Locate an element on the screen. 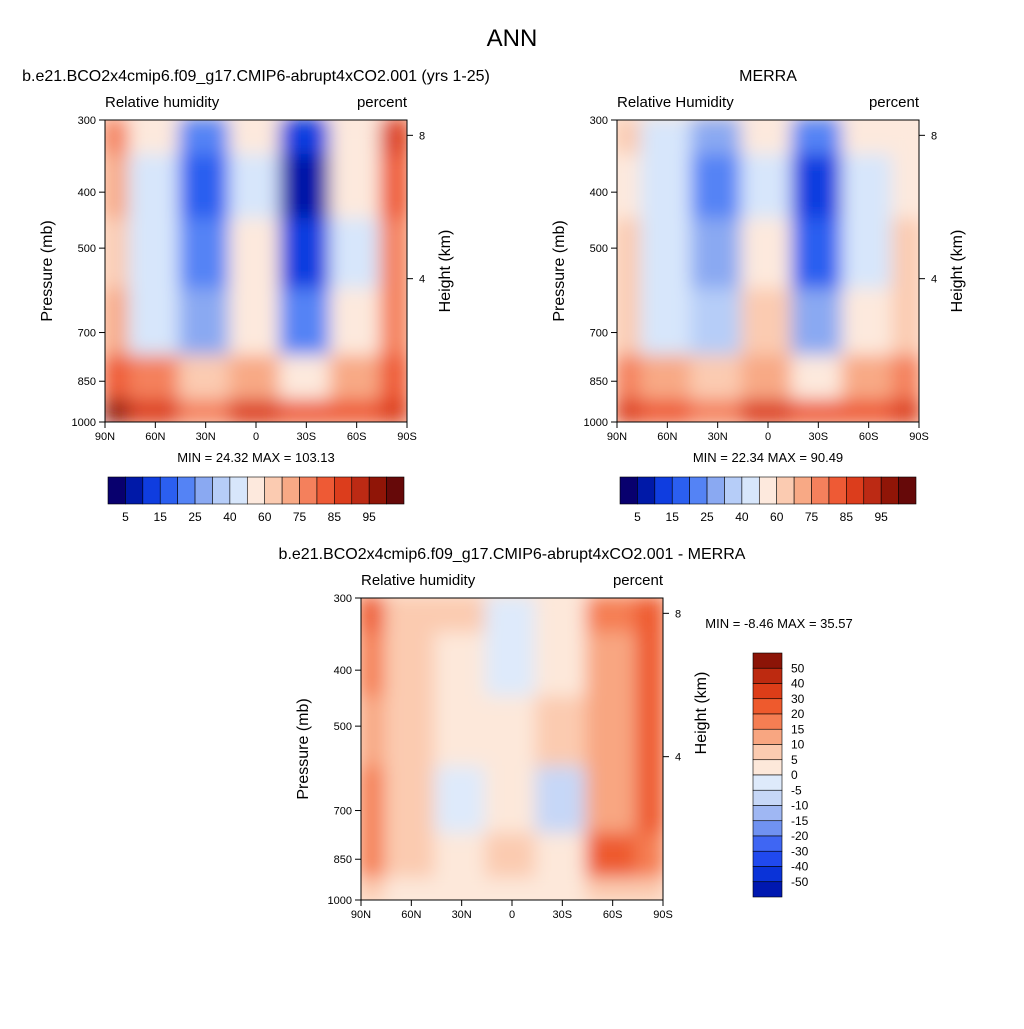 The image size is (1024, 1029). y-tick-label: 300 is located at coordinates (343, 599).